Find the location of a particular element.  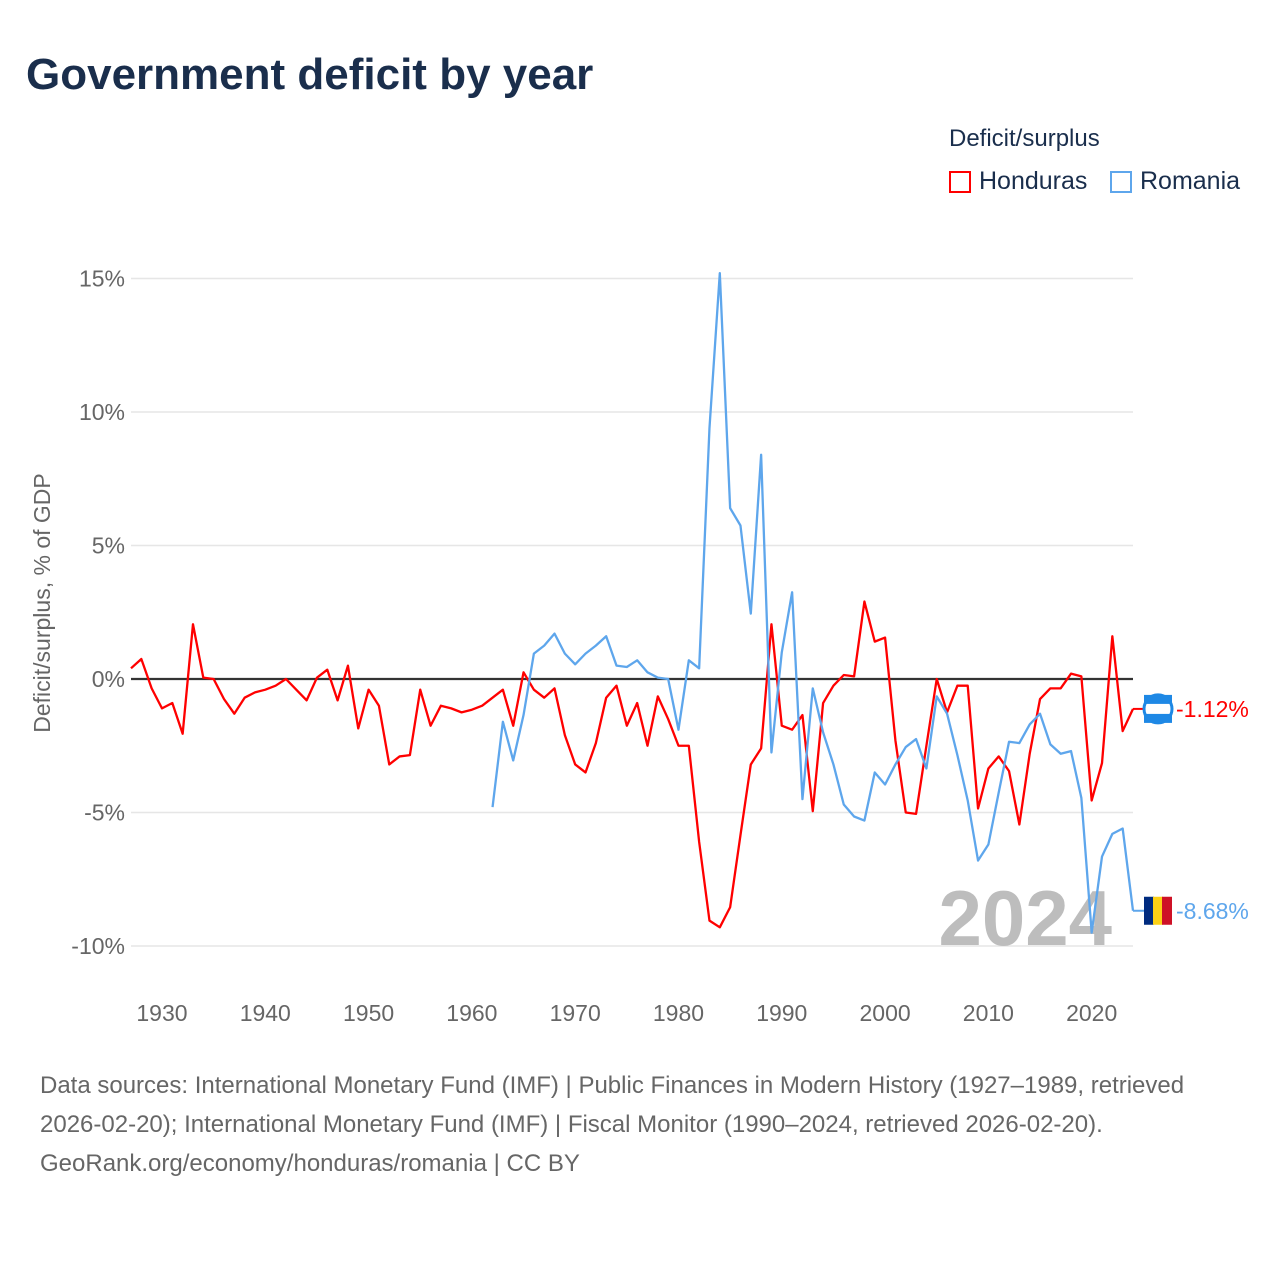

y-tick-label: -10% is located at coordinates (98, 946).